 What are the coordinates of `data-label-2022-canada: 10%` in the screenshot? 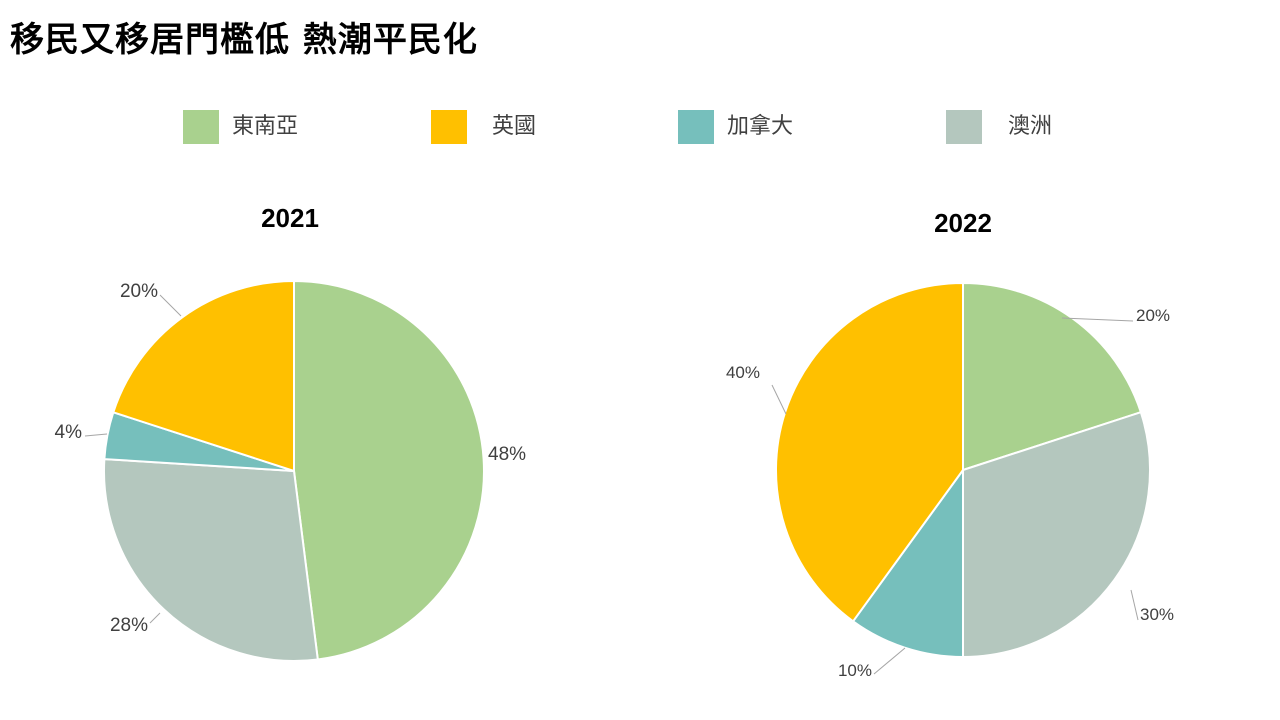 It's located at (855, 670).